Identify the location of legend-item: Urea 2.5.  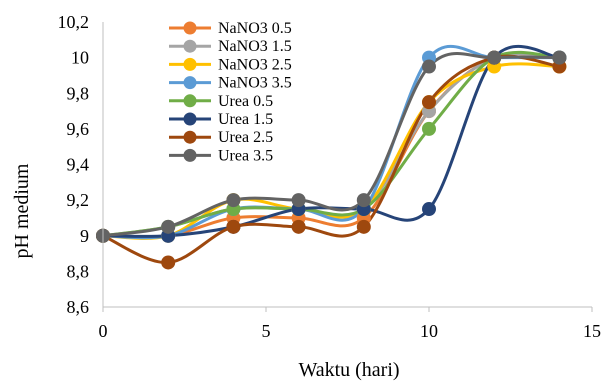
(221, 137).